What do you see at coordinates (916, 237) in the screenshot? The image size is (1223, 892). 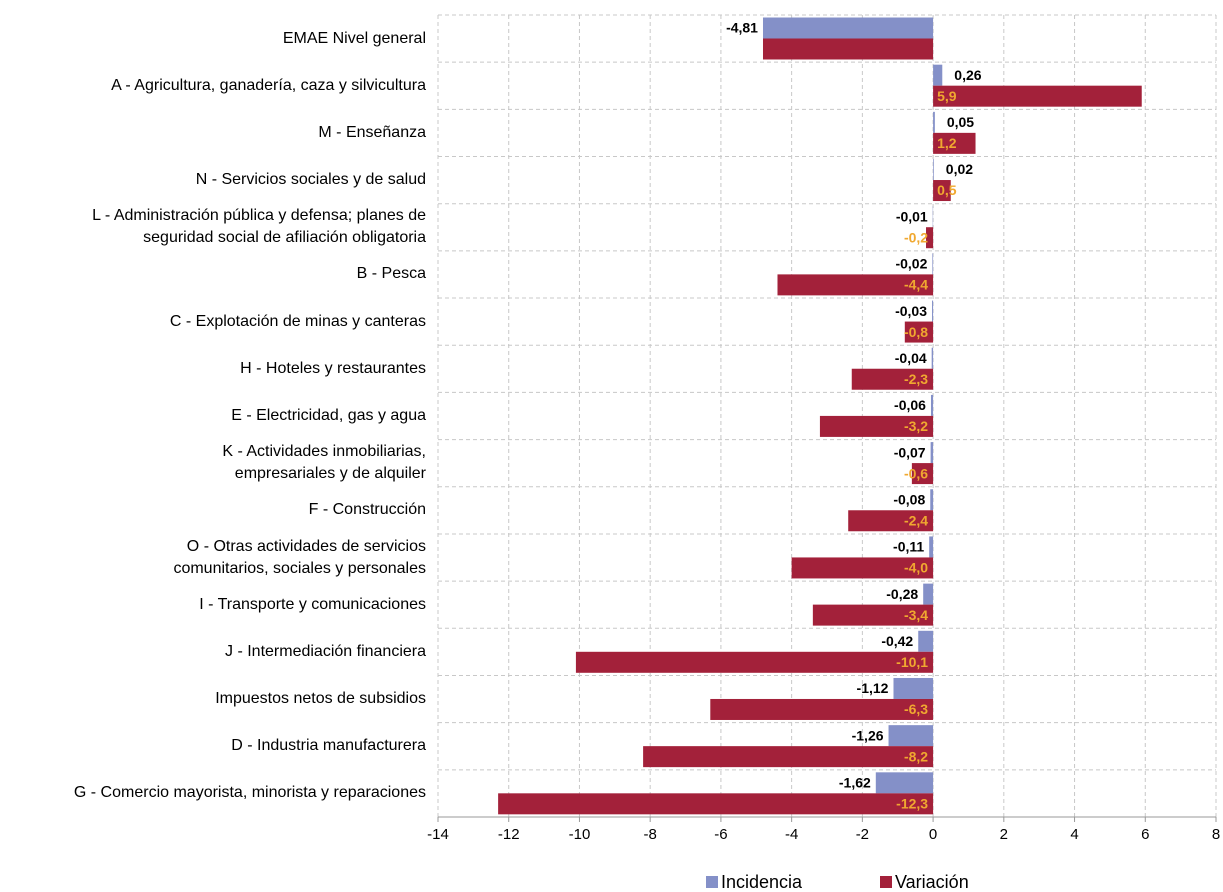 I see `value-label: -0,2` at bounding box center [916, 237].